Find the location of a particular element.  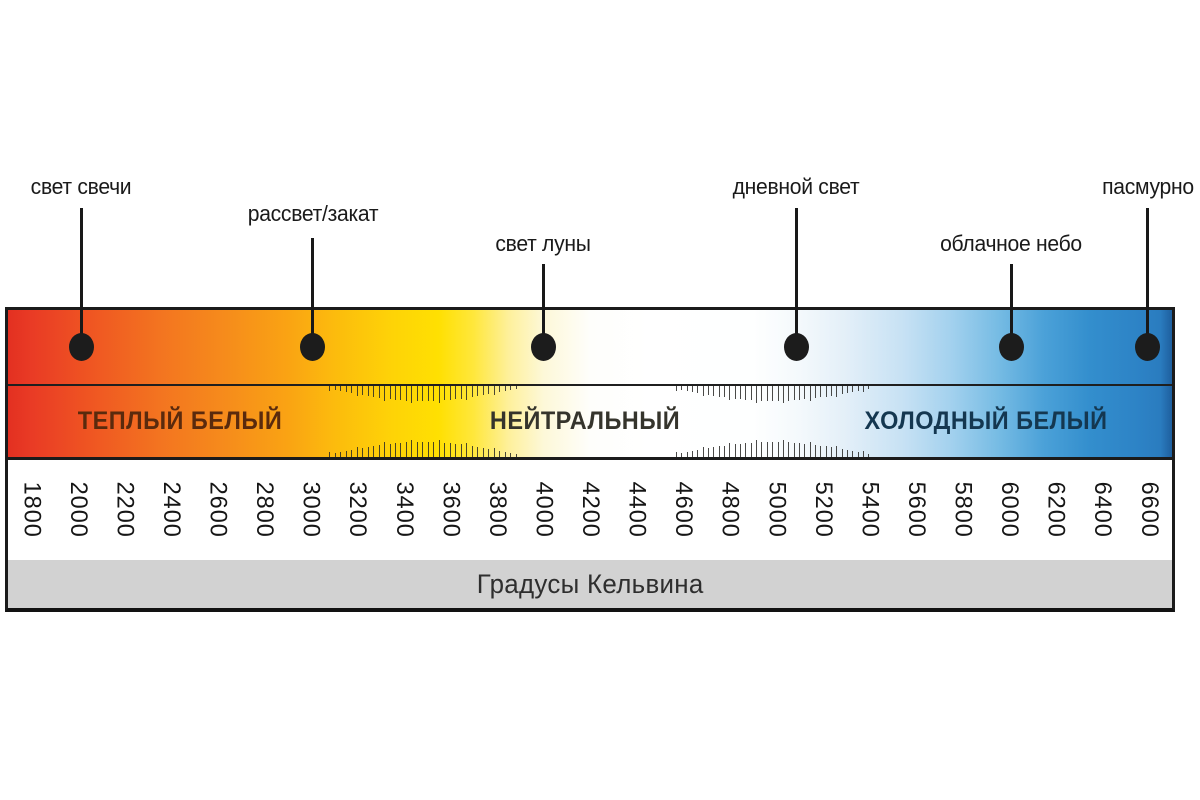

annotation-leader-line is located at coordinates (81, 277).